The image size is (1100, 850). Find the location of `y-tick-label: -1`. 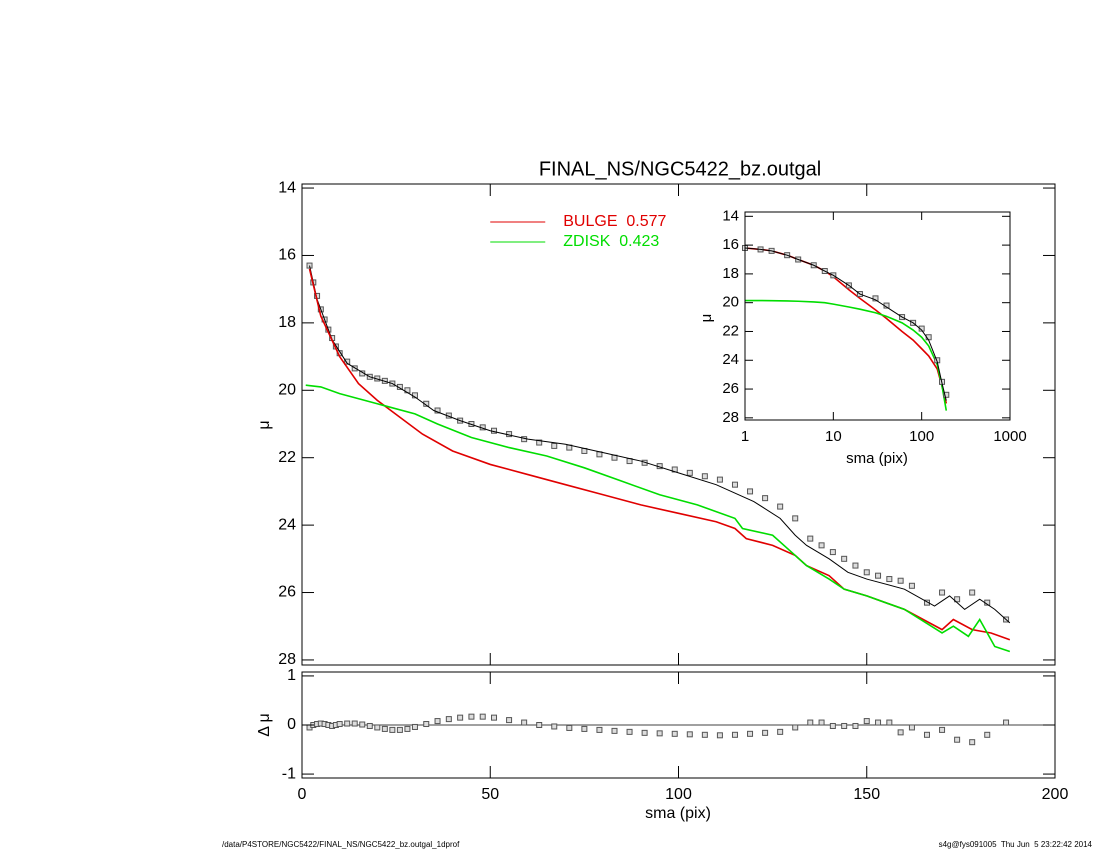

y-tick-label: -1 is located at coordinates (289, 773).